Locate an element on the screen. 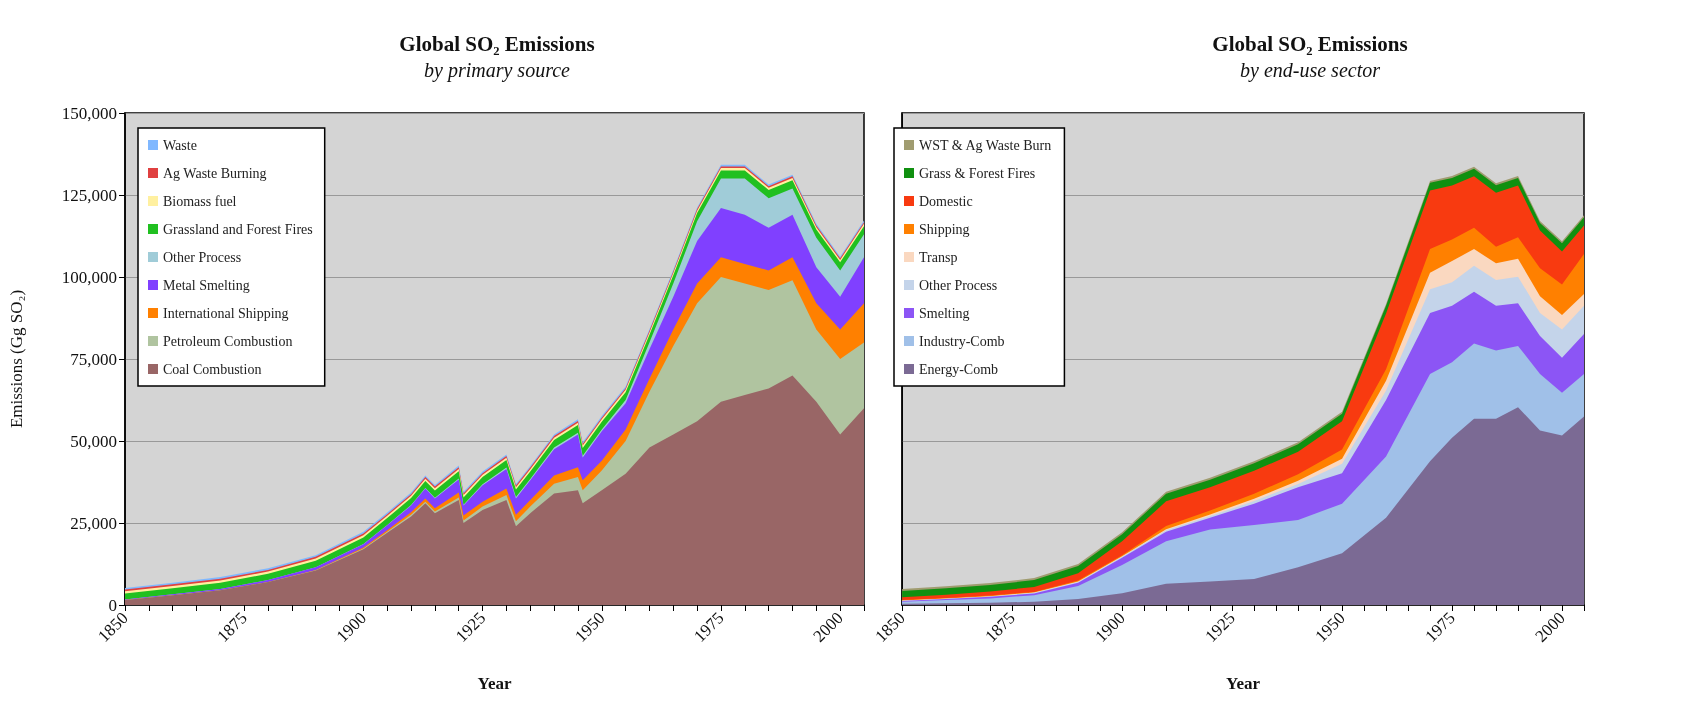 The width and height of the screenshot is (1690, 708). legend-label: Industry-Comb is located at coordinates (962, 341).